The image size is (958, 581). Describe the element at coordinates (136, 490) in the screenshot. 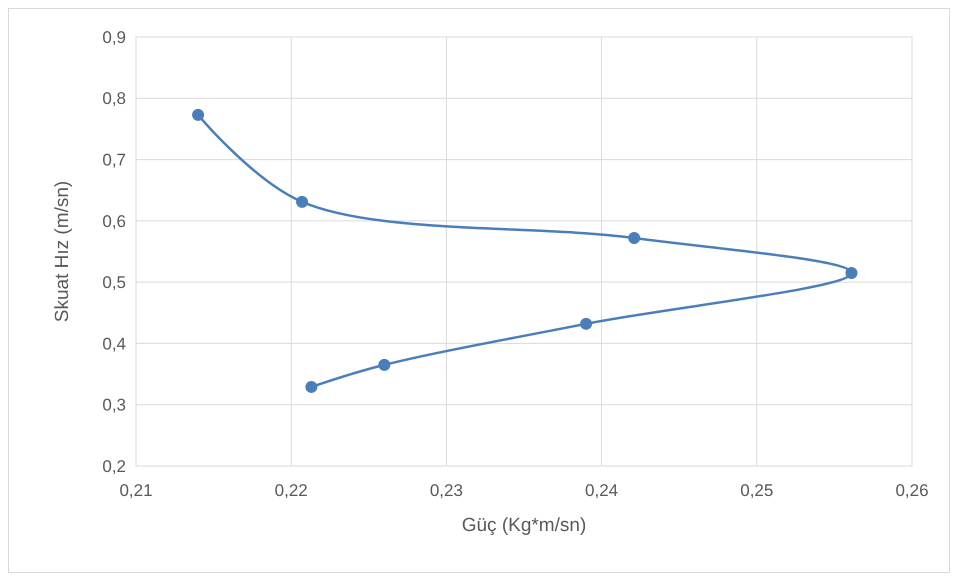

I see `x-tick-label: 0,21` at that location.